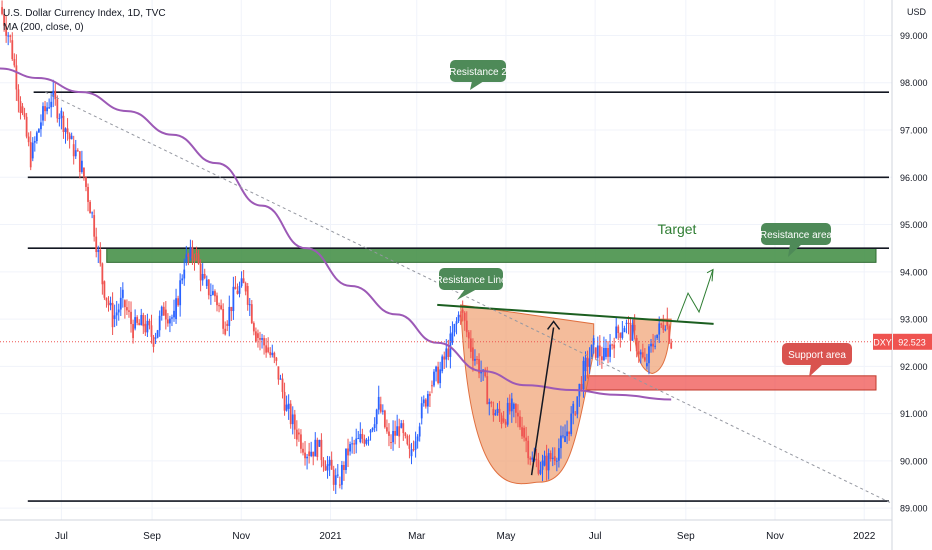 The image size is (932, 550). What do you see at coordinates (477, 85) in the screenshot?
I see `resistance2-callout-tail` at bounding box center [477, 85].